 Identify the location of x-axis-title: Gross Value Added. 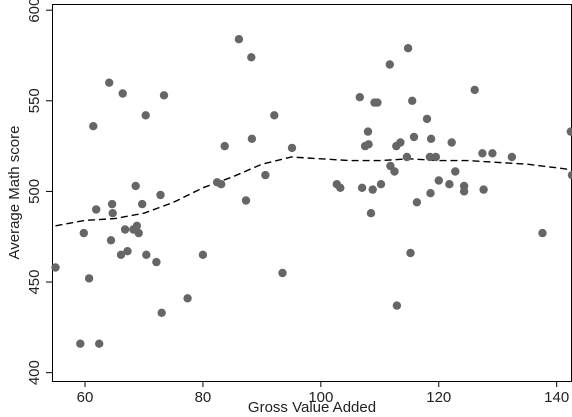
(312, 407).